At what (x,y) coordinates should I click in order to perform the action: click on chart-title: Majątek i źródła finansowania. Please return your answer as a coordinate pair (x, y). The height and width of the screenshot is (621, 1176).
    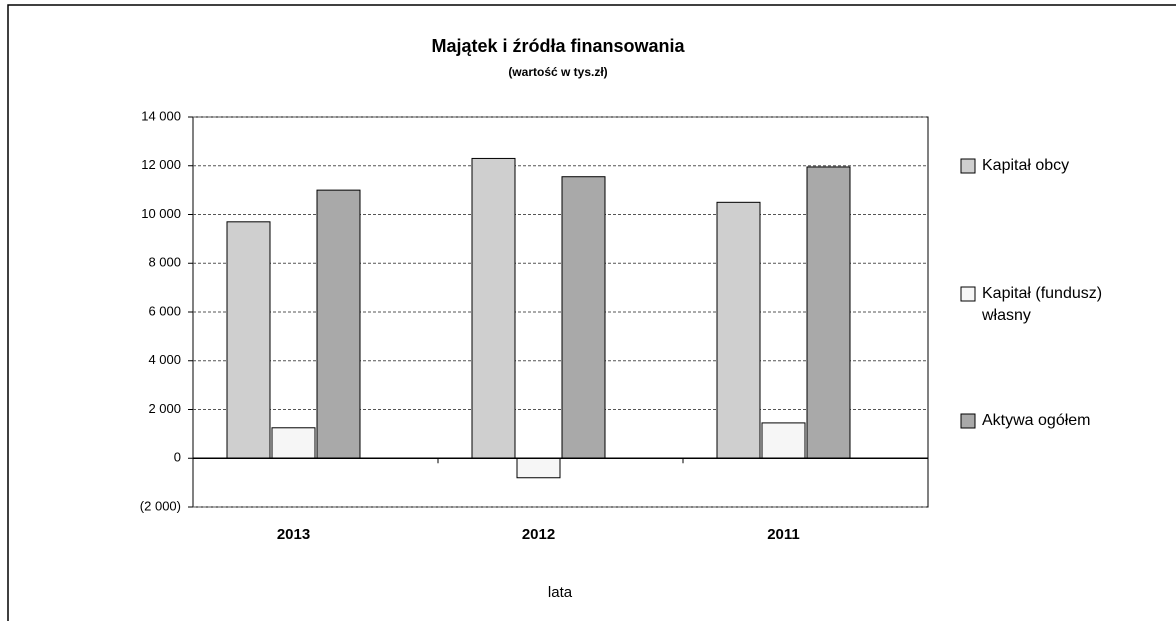
    Looking at the image, I should click on (558, 46).